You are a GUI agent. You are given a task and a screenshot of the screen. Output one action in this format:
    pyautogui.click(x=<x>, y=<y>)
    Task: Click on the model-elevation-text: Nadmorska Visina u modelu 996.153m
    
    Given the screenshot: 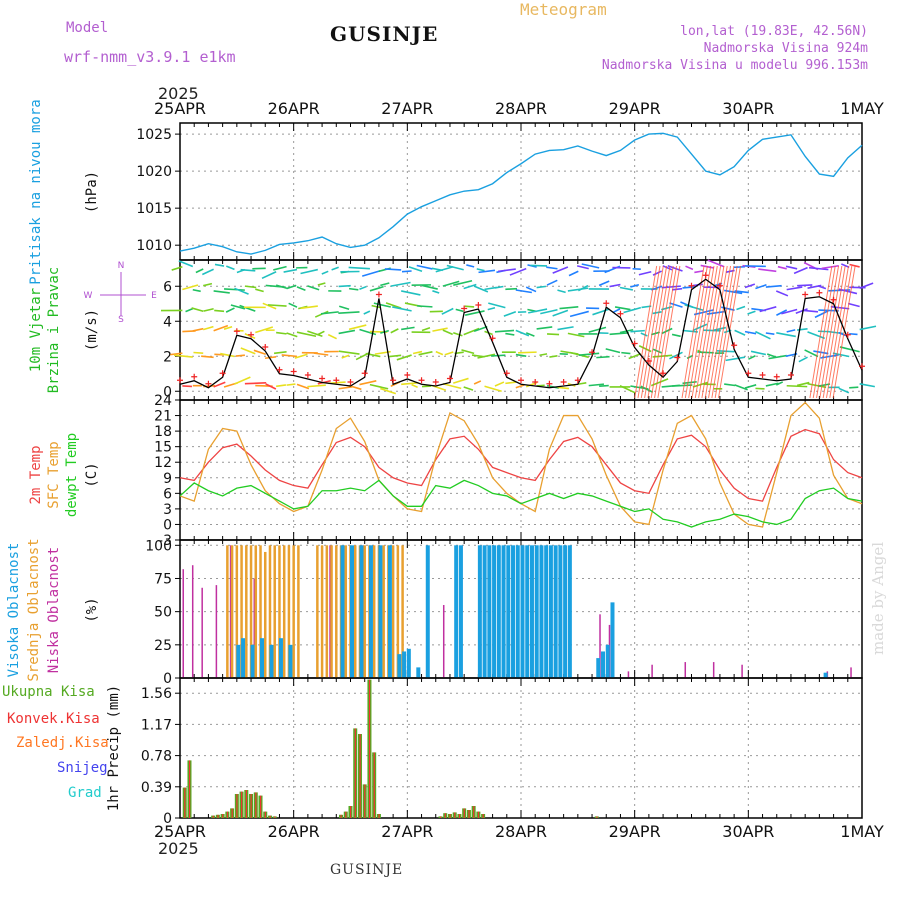 What is the action you would take?
    pyautogui.click(x=734, y=65)
    